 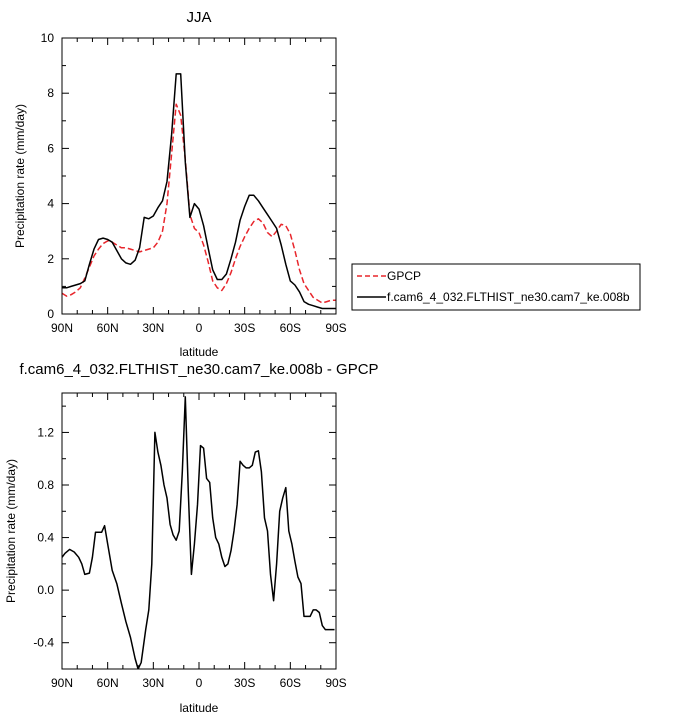 What do you see at coordinates (45, 432) in the screenshot?
I see `y-tick-label: 1.2` at bounding box center [45, 432].